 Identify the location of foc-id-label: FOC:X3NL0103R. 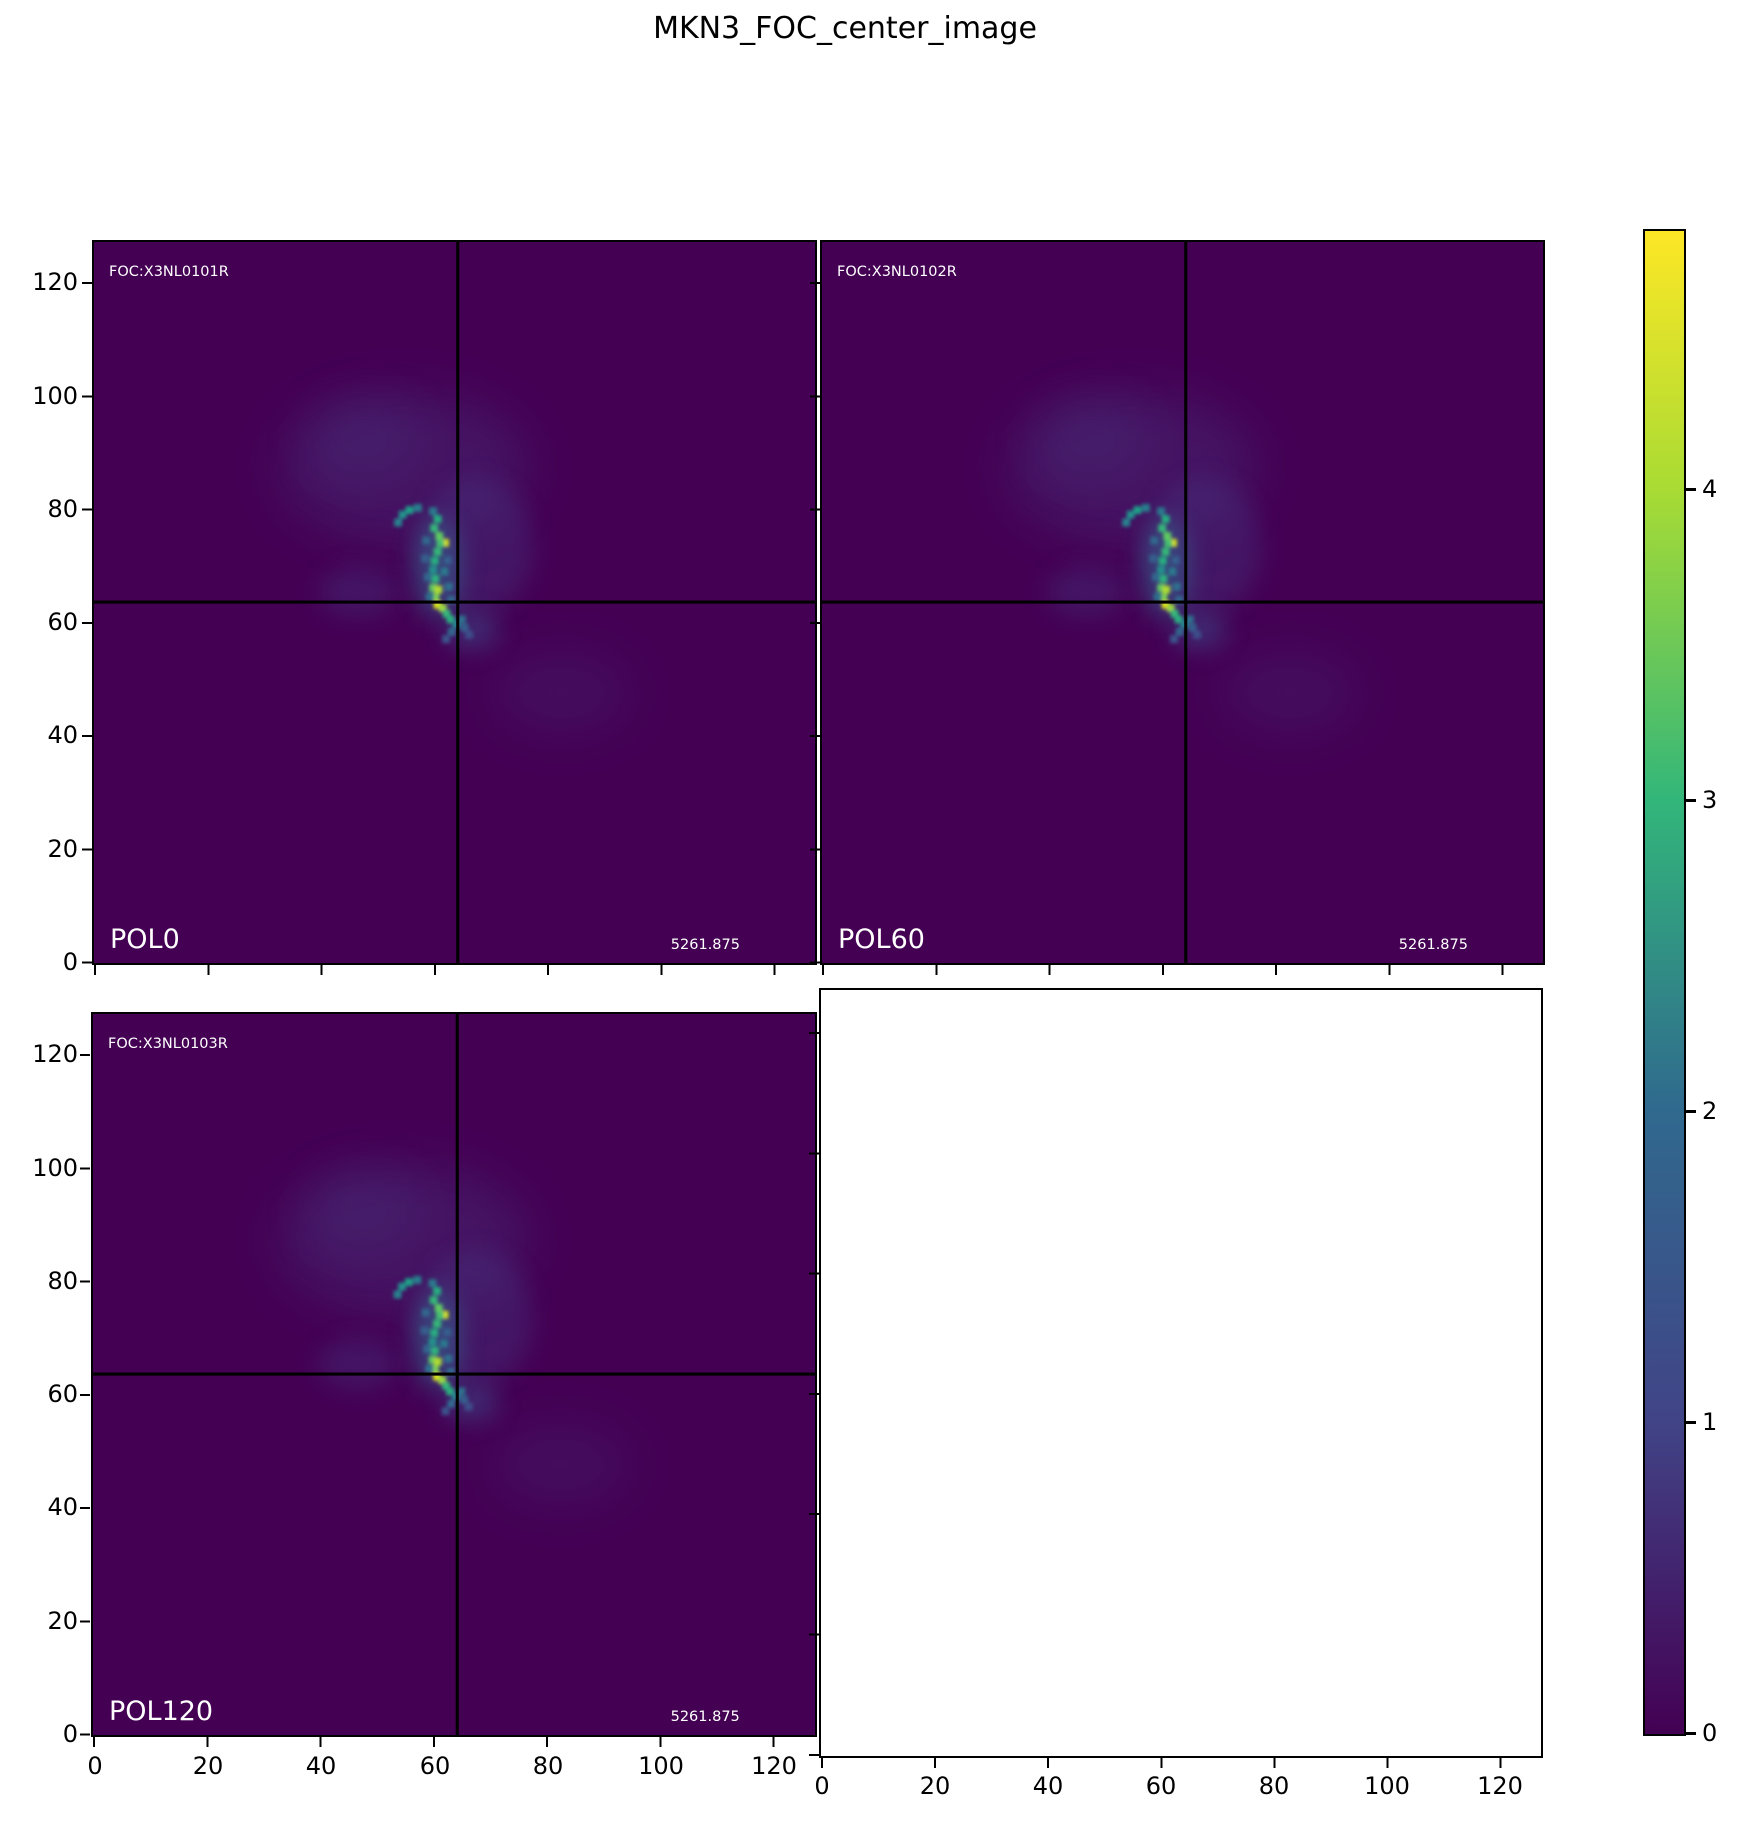
(168, 1044).